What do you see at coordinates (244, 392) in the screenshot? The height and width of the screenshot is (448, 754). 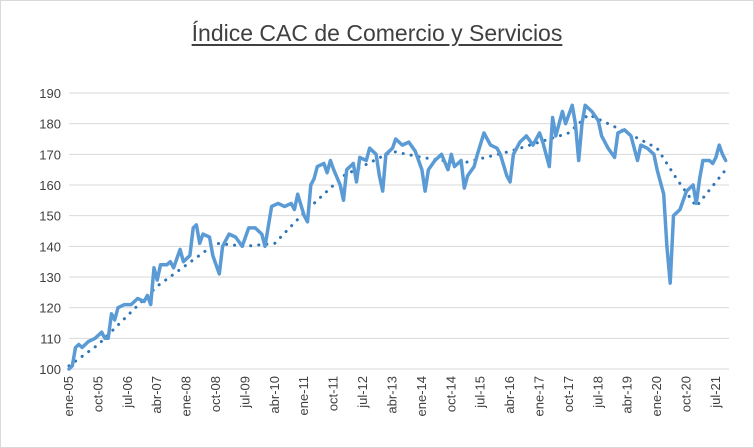 I see `x-tick-label: jul-09` at bounding box center [244, 392].